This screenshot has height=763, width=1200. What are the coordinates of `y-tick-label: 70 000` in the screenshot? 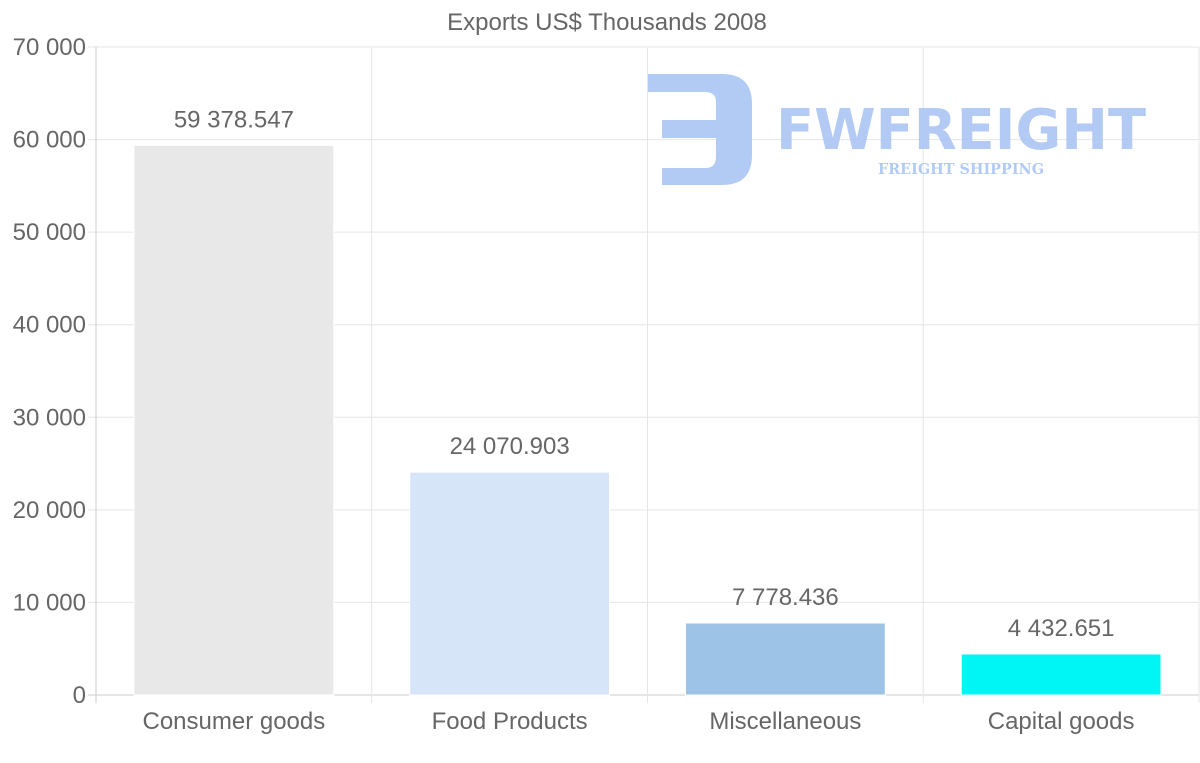 It's located at (49, 47).